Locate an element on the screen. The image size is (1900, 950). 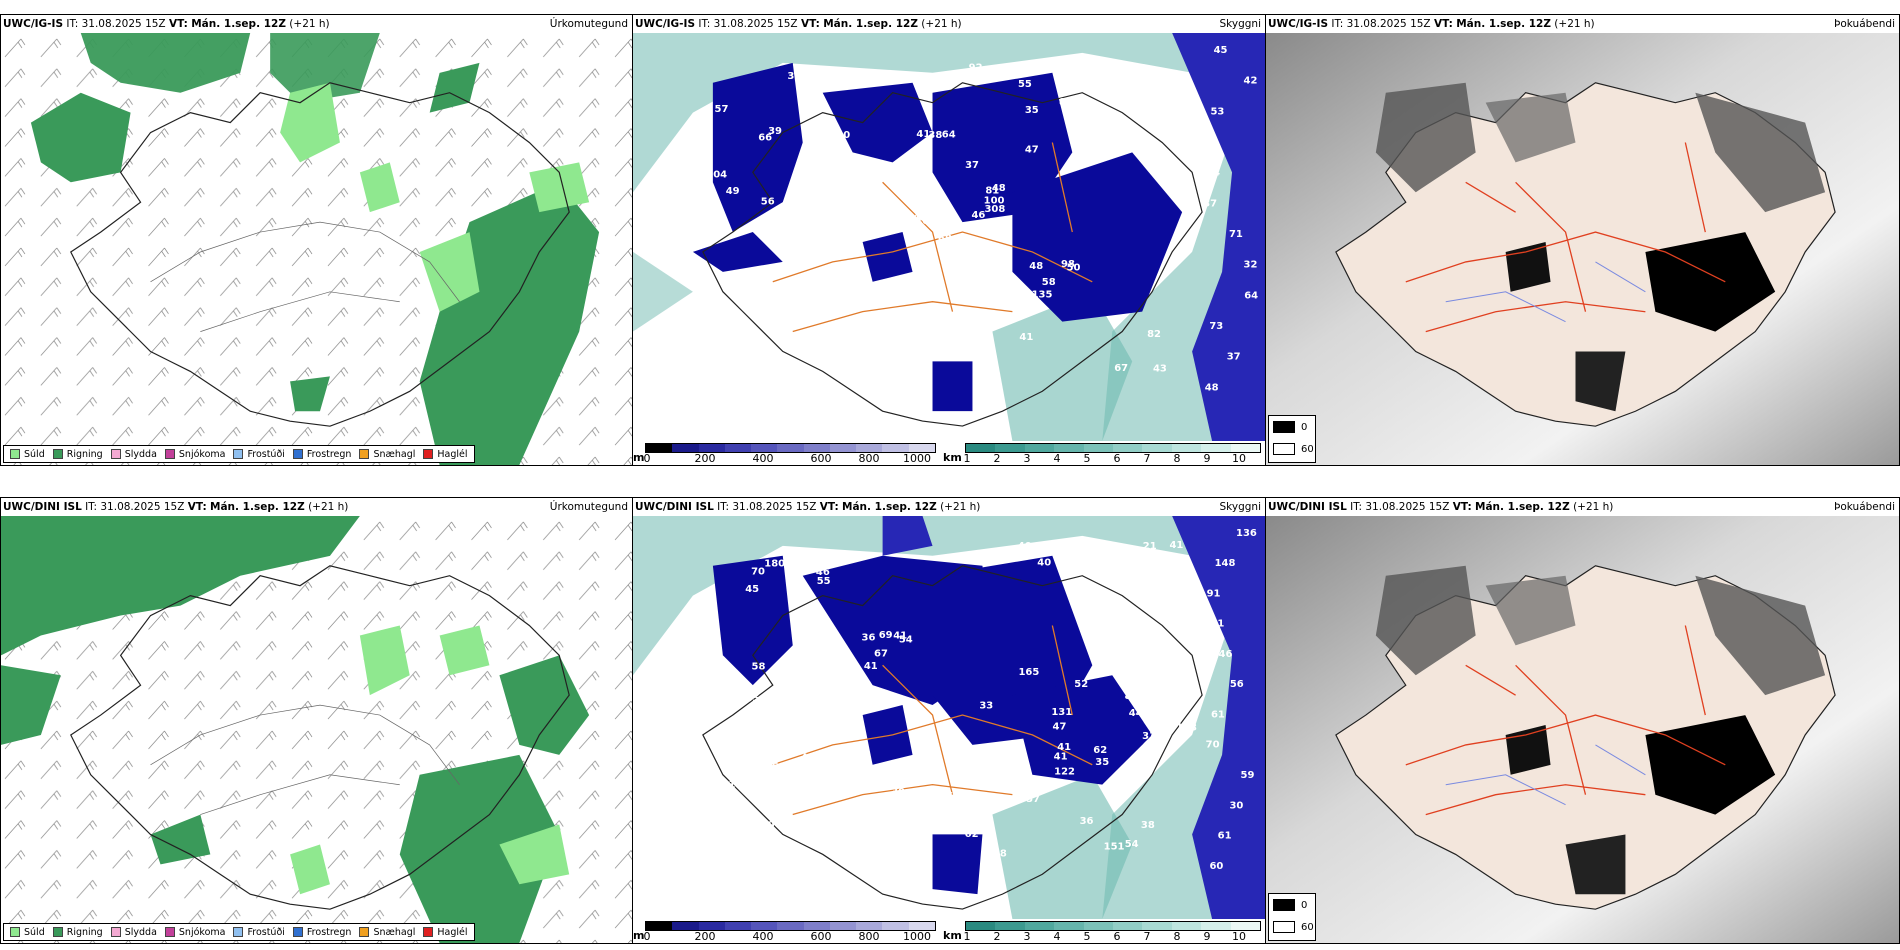
legend-item: Rigning is located at coordinates (77, 932).